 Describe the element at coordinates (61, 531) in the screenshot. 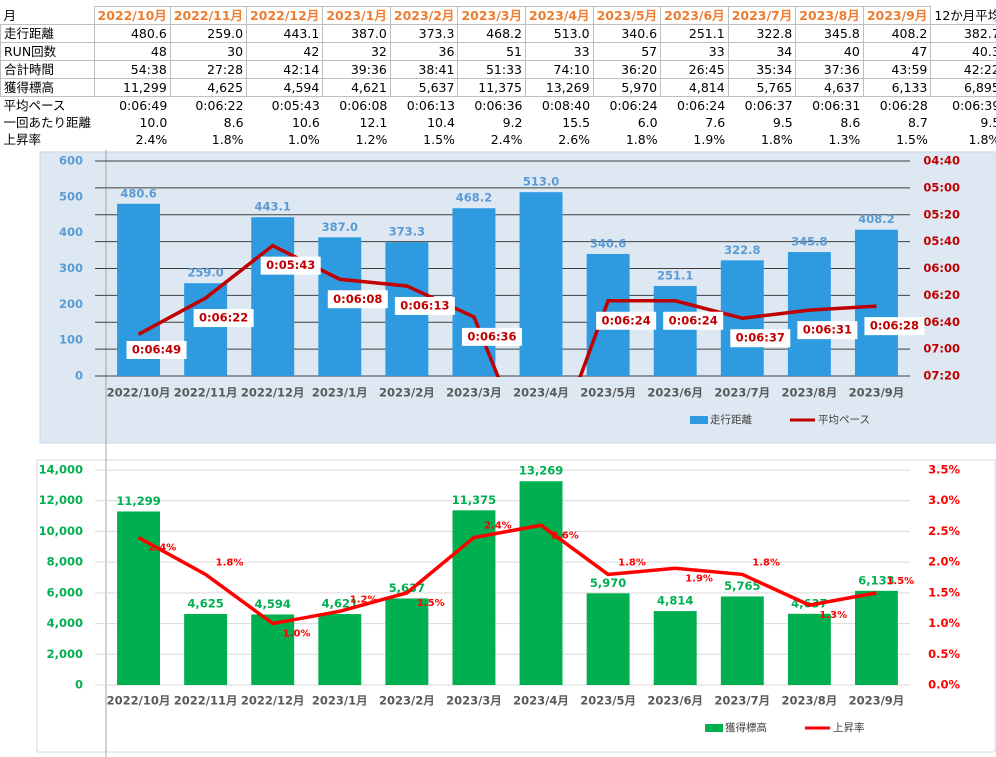

I see `y-tick-label: 10,000` at that location.